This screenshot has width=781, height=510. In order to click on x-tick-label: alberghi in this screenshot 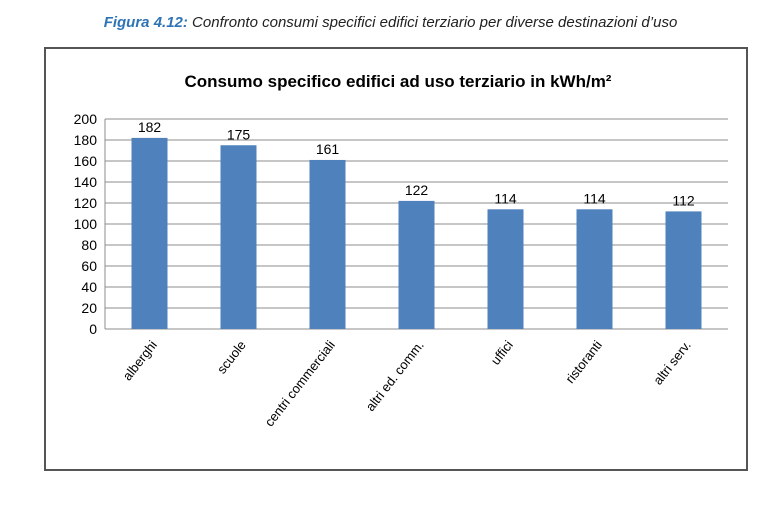, I will do `click(140, 361)`.